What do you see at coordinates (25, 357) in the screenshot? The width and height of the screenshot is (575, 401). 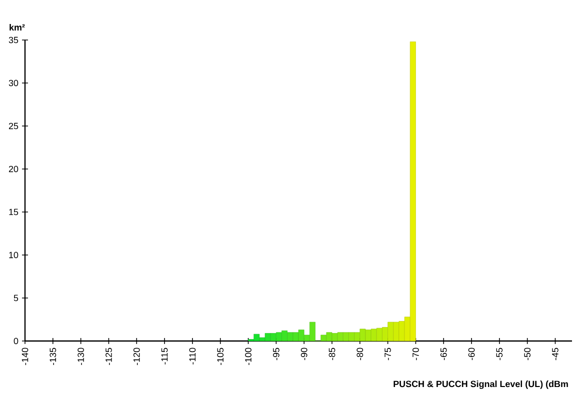 I see `x-tick-label: -140` at bounding box center [25, 357].